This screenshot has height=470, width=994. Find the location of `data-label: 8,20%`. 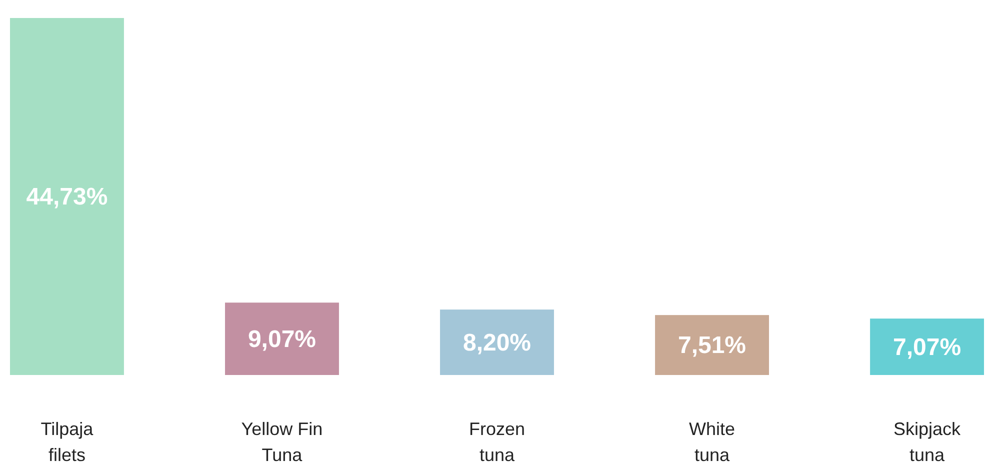

data-label: 8,20% is located at coordinates (497, 342).